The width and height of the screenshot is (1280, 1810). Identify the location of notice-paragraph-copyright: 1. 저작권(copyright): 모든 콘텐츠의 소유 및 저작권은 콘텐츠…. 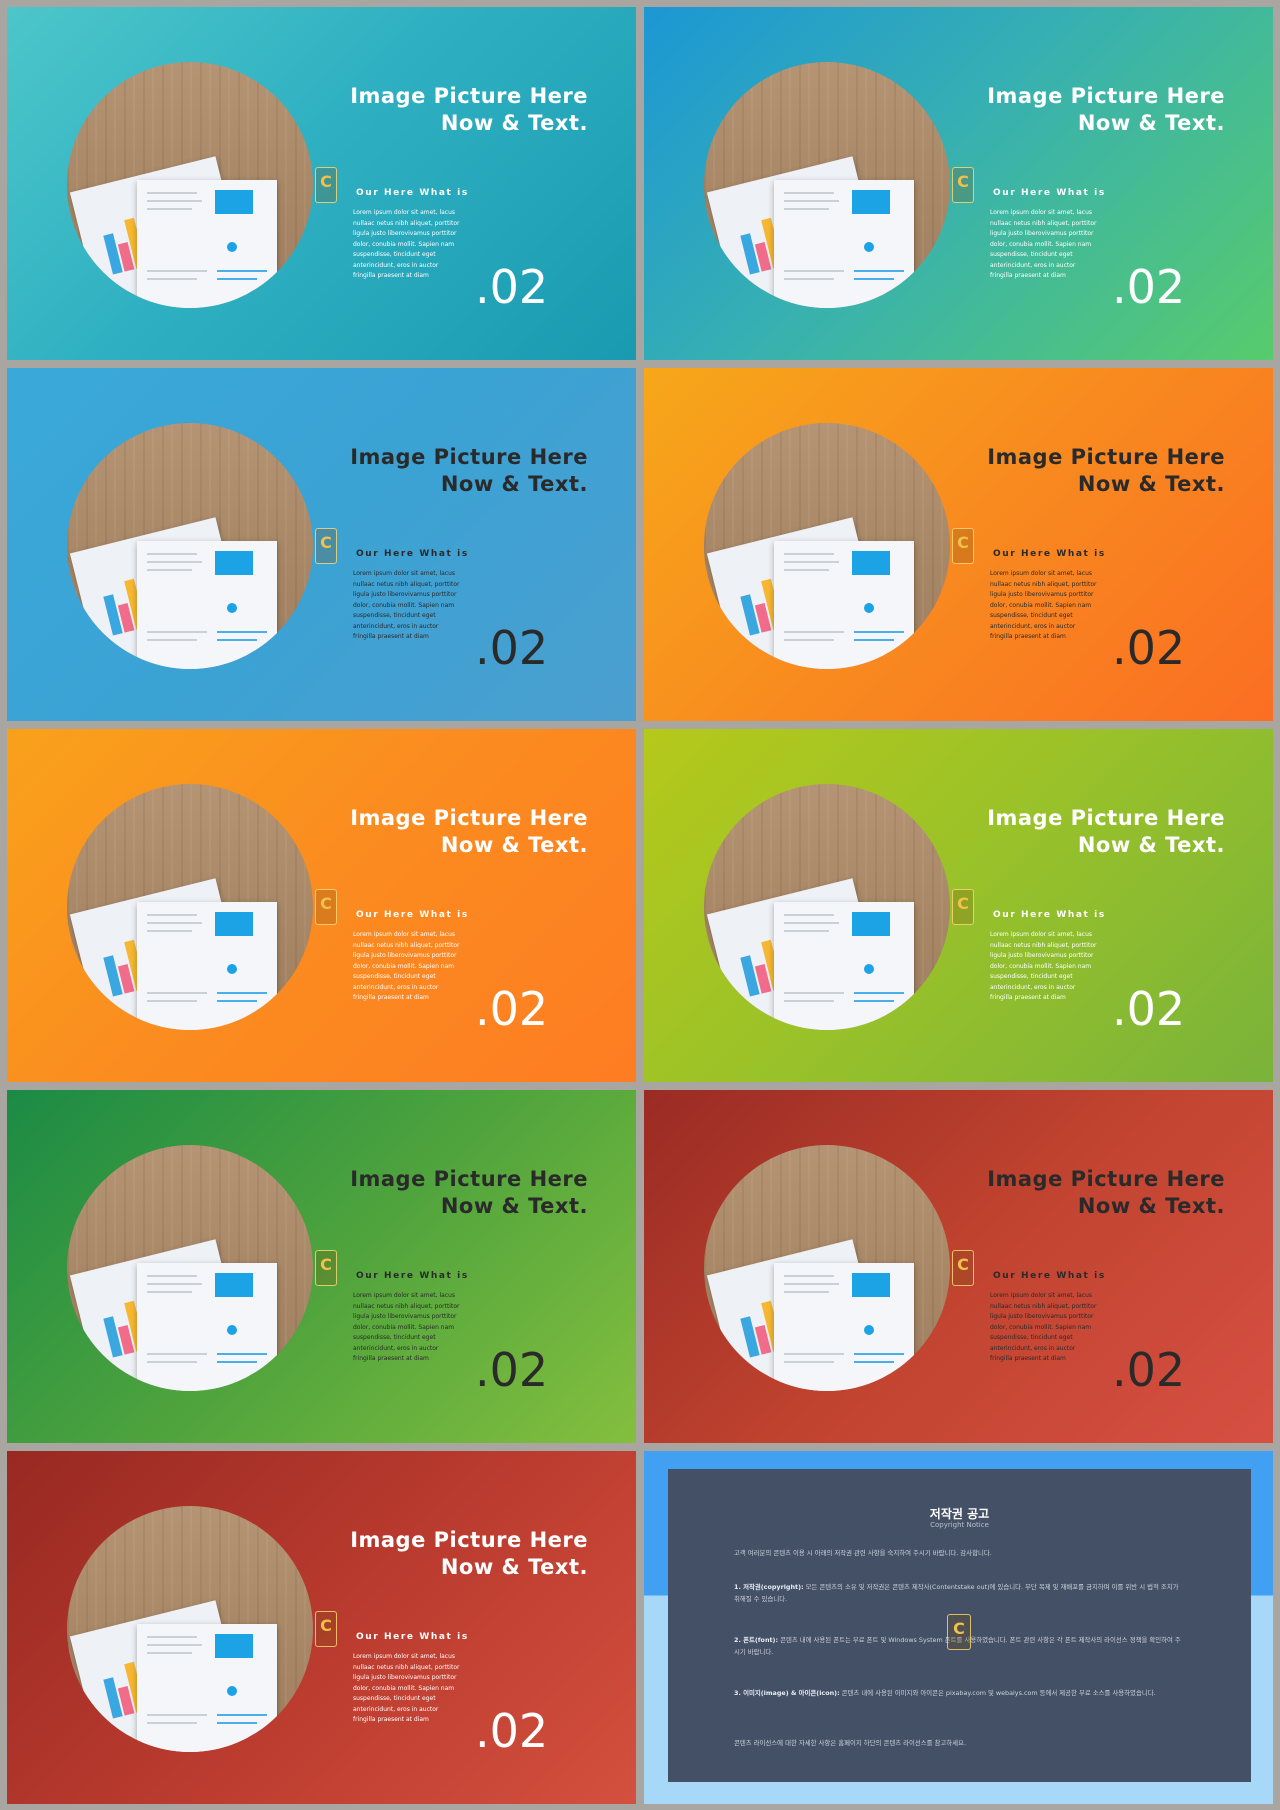
(959, 1593).